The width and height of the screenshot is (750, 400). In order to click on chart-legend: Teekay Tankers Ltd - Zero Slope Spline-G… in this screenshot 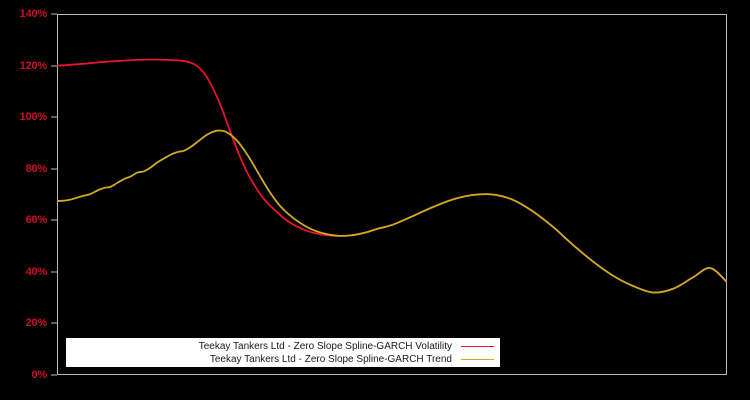, I will do `click(283, 352)`.